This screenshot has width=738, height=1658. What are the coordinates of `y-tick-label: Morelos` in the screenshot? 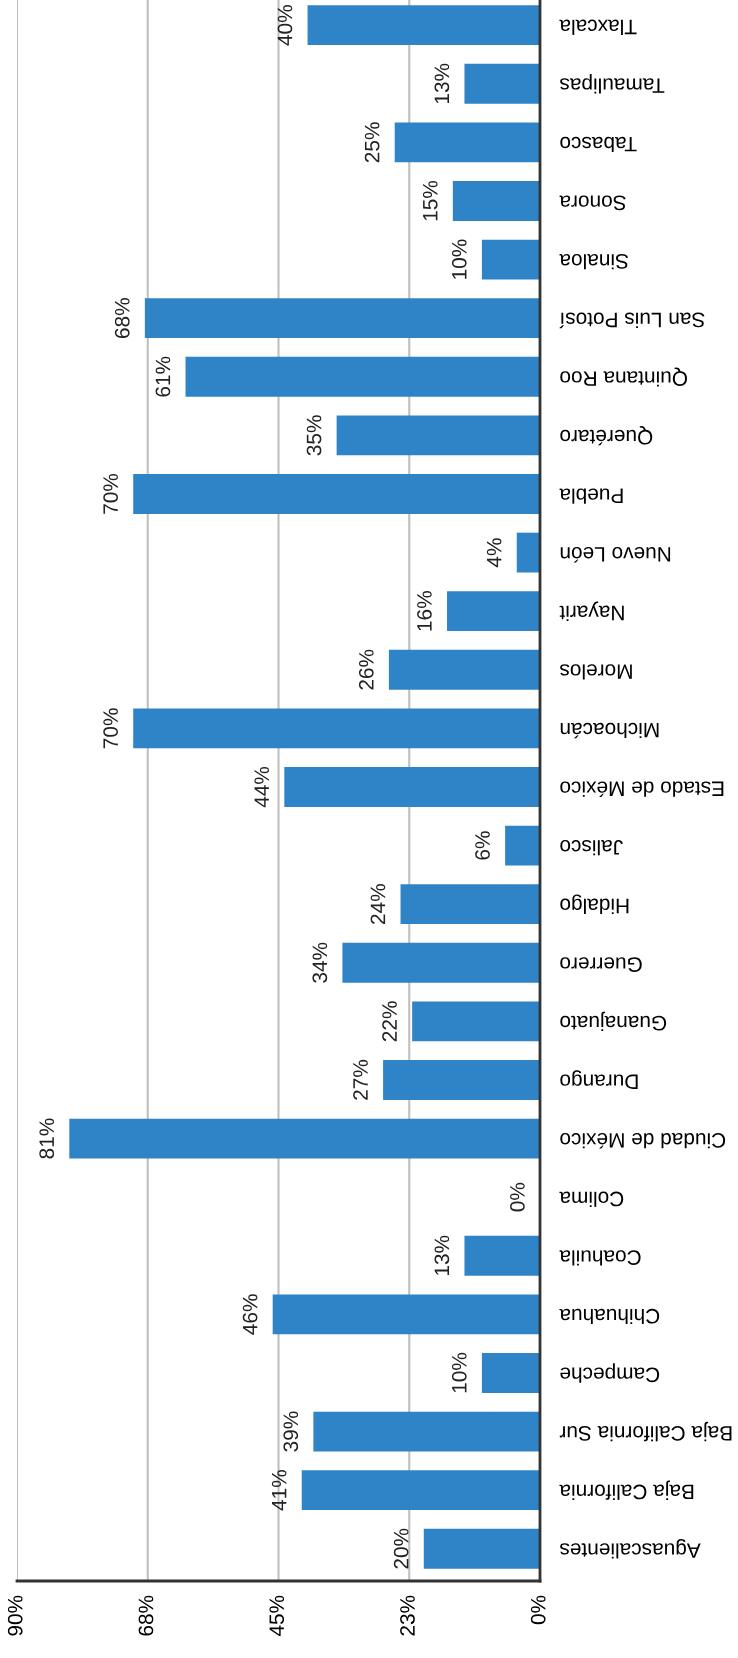 It's located at (596, 672).